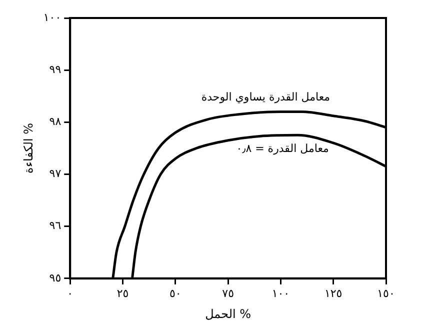  I want to click on y-tick-label: ٩٨, so click(55, 121).